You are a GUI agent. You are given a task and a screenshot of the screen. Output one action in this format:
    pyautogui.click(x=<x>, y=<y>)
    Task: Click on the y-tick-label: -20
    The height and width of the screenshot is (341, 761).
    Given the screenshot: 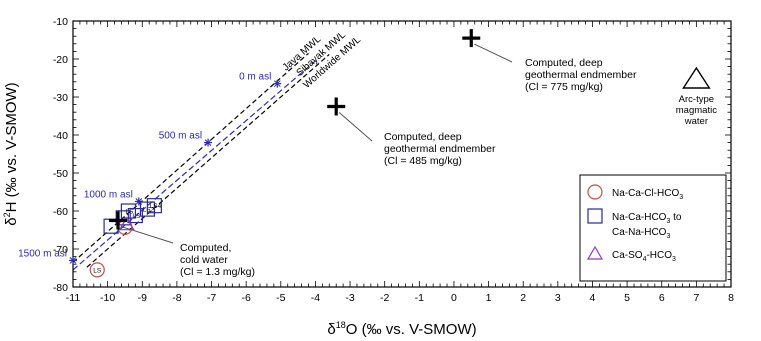 What is the action you would take?
    pyautogui.click(x=60, y=60)
    